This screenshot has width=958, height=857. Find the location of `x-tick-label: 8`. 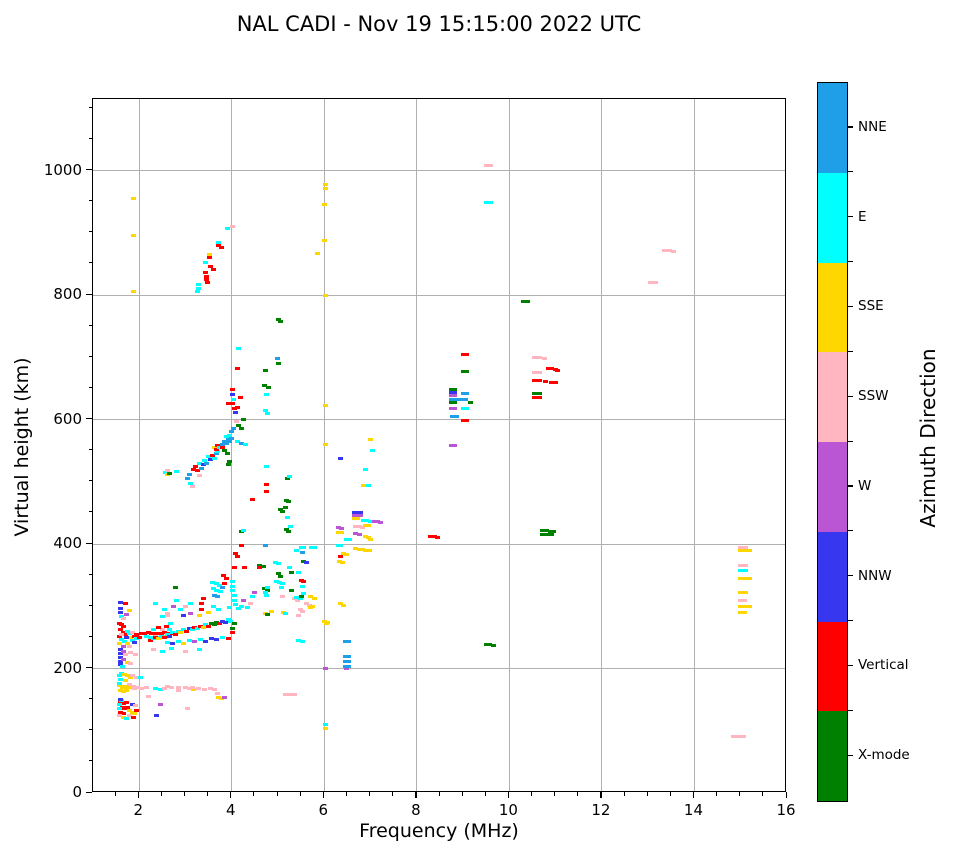

x-tick-label: 8 is located at coordinates (416, 810).